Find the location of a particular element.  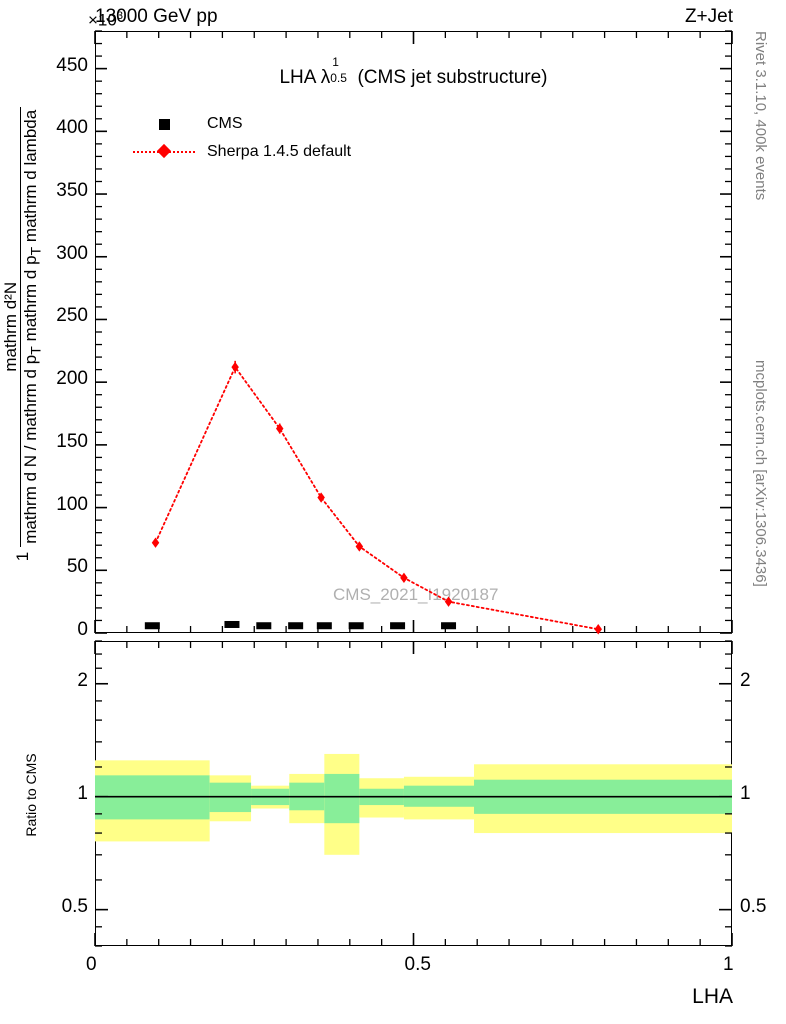

legend: CMS Sherpa 1.4.5 default is located at coordinates (242, 138).